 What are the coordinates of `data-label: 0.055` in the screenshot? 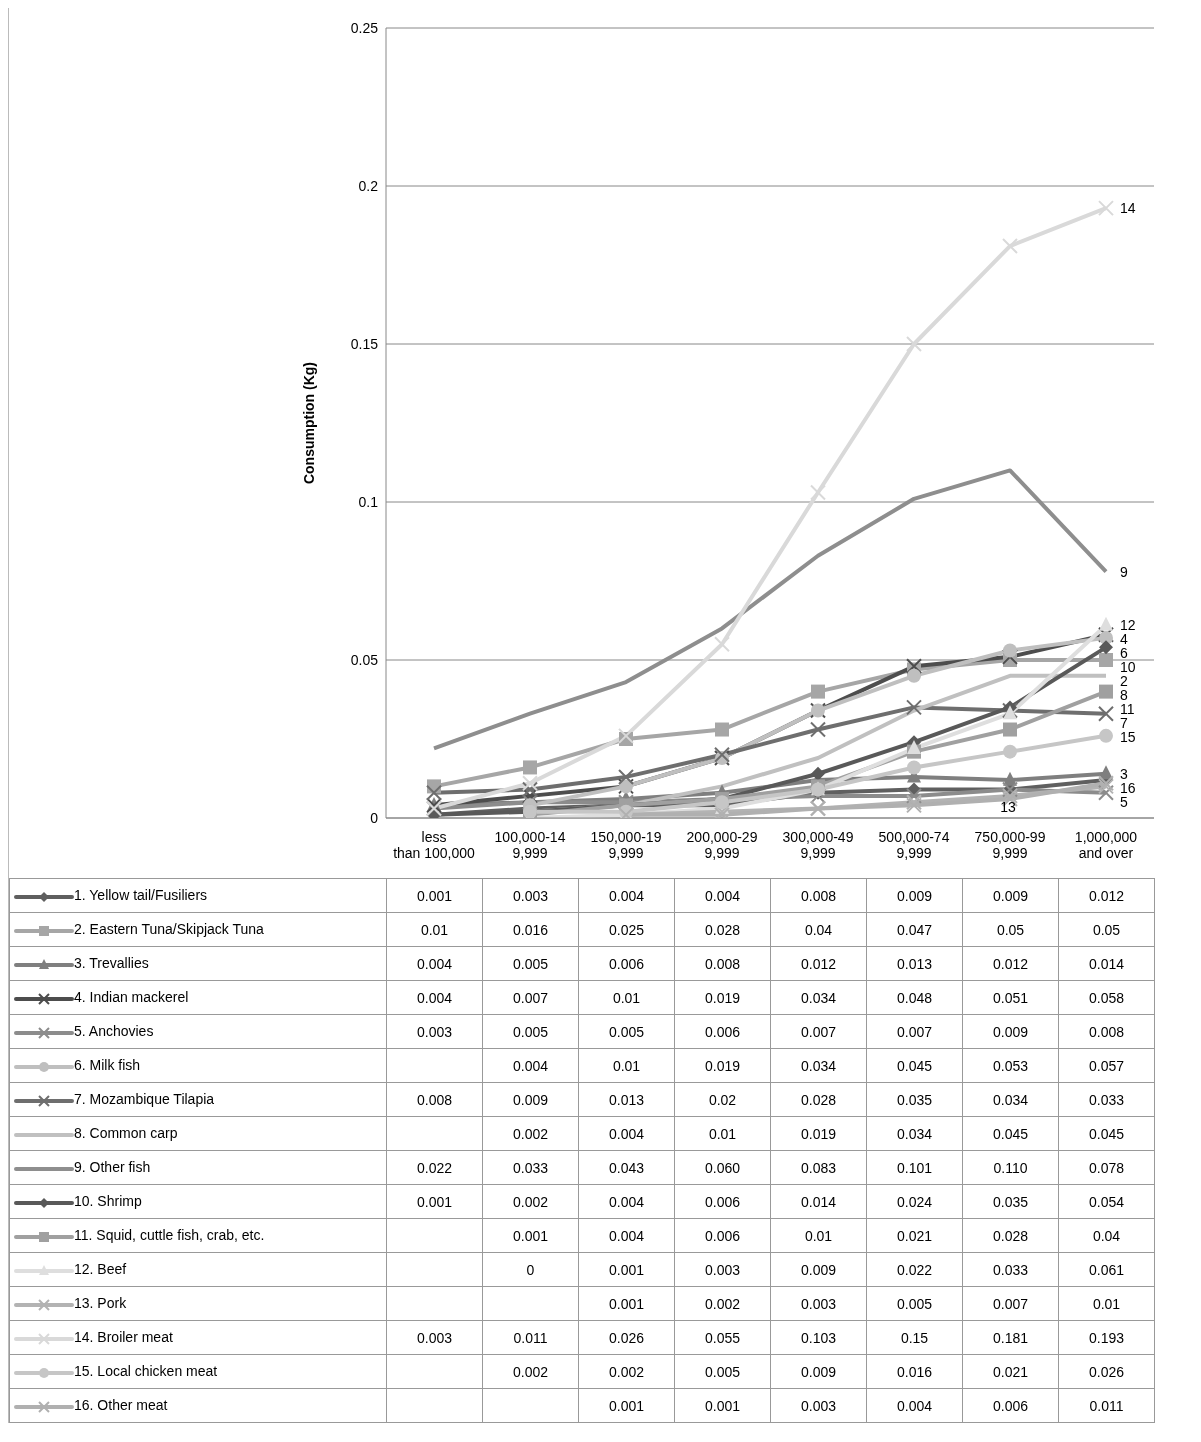 It's located at (722, 1337).